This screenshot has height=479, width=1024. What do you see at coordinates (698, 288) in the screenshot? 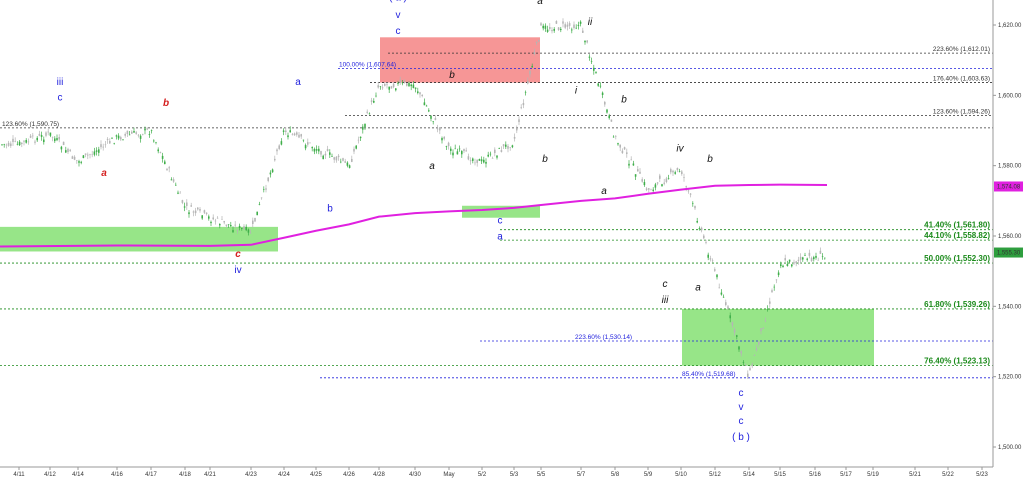
I see `wave-label-27: a` at bounding box center [698, 288].